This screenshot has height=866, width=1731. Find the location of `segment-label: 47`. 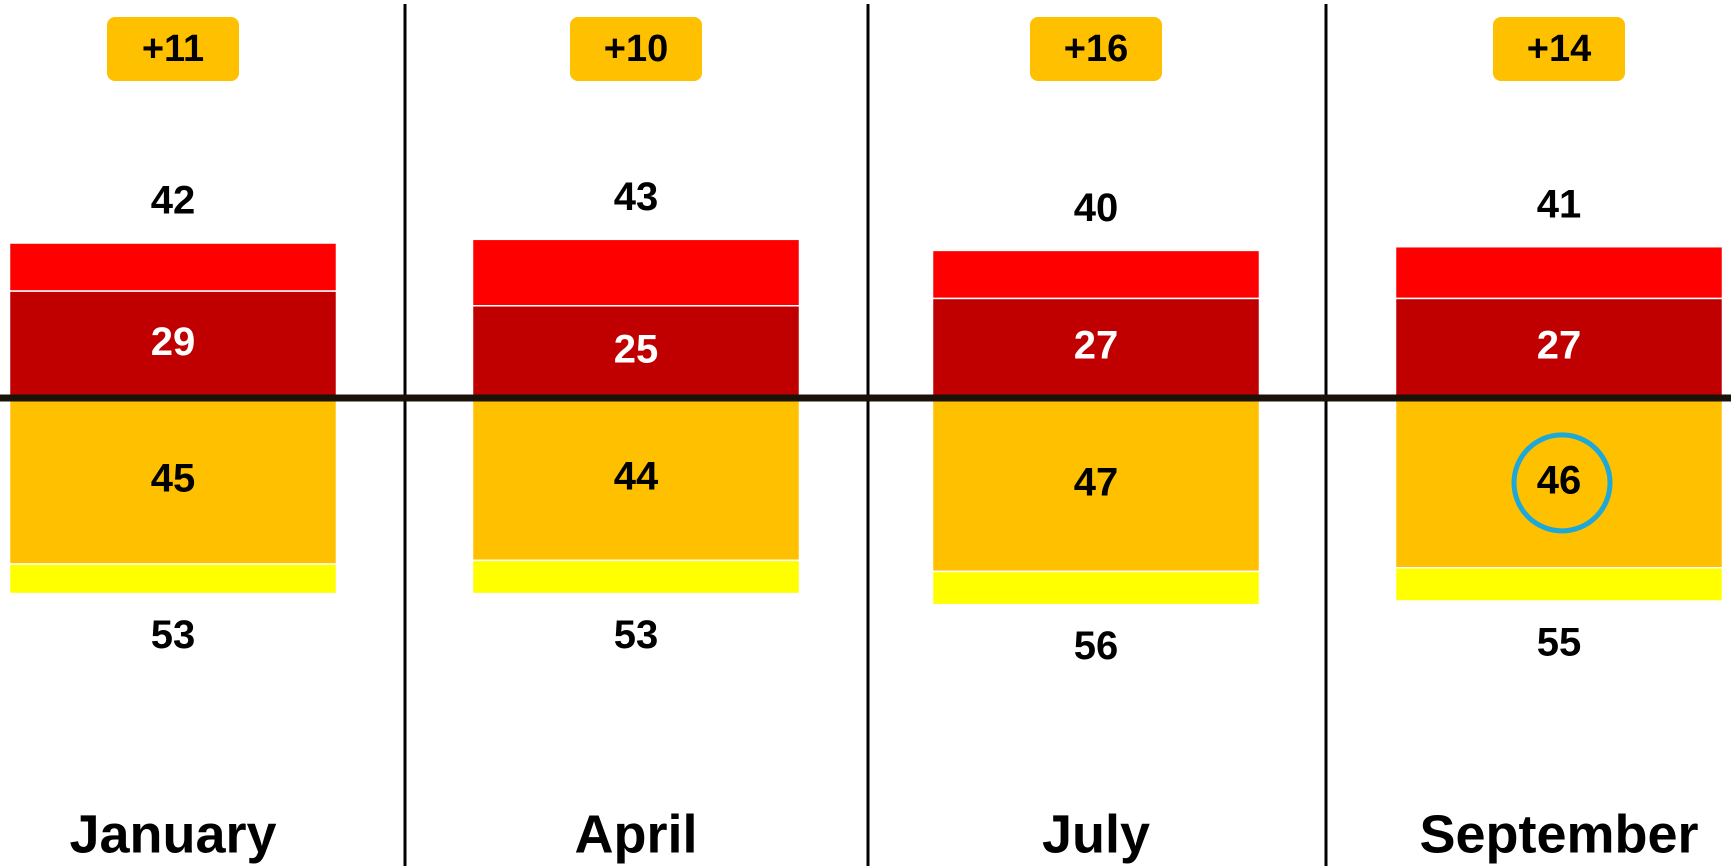

segment-label: 47 is located at coordinates (1096, 482).